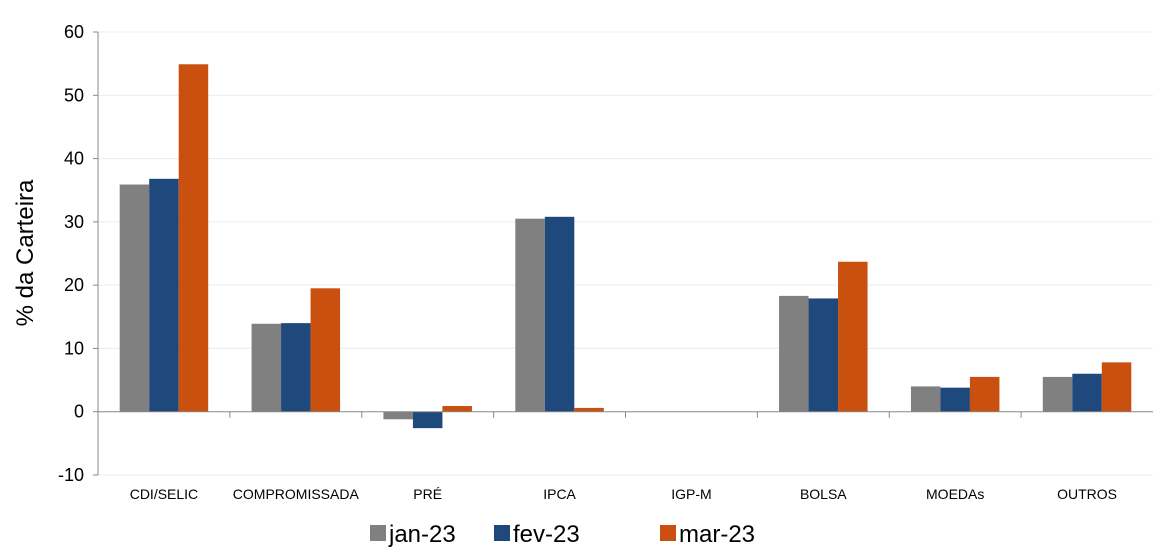 The image size is (1167, 552). I want to click on y-tick-label: 40, so click(74, 159).